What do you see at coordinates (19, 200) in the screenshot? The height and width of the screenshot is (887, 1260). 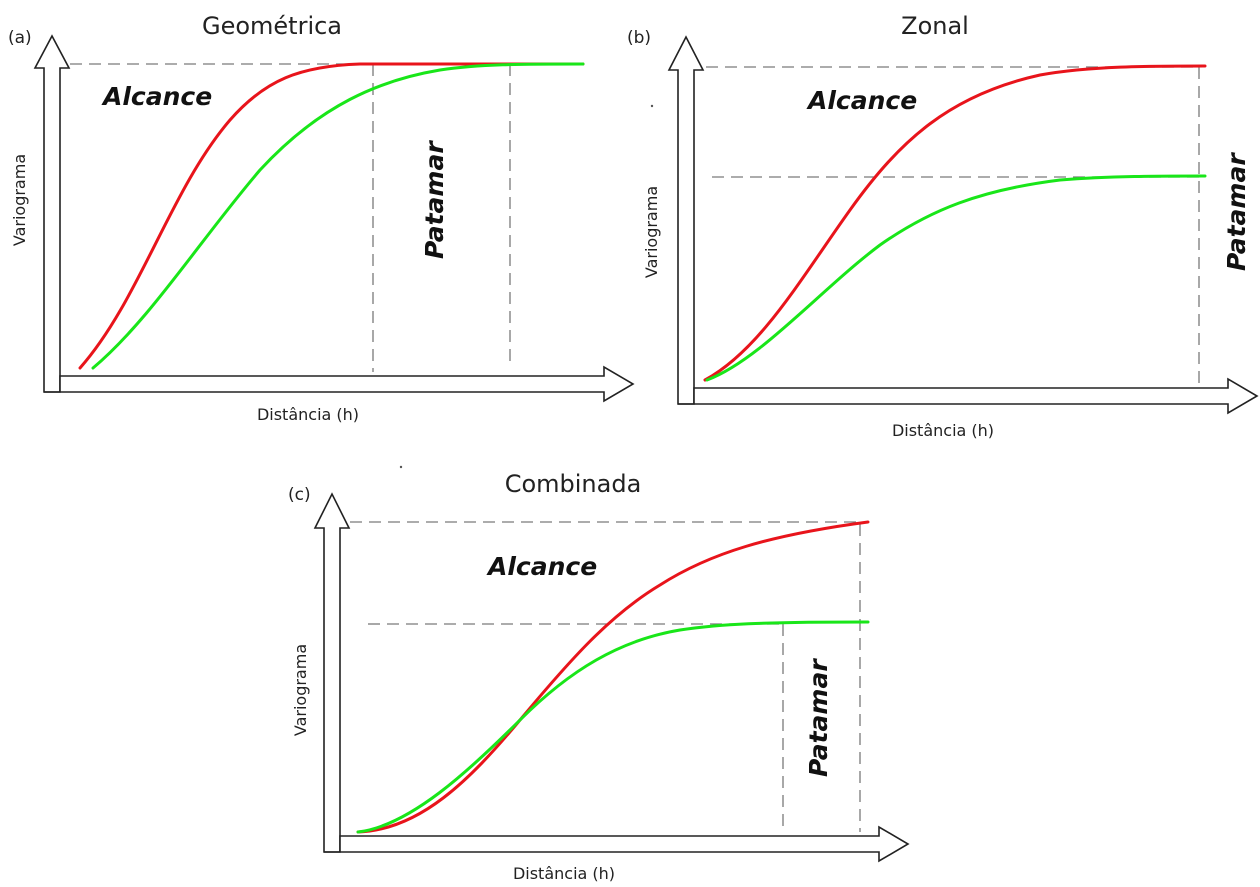 I see `panel-a-y-label: Variograma` at bounding box center [19, 200].